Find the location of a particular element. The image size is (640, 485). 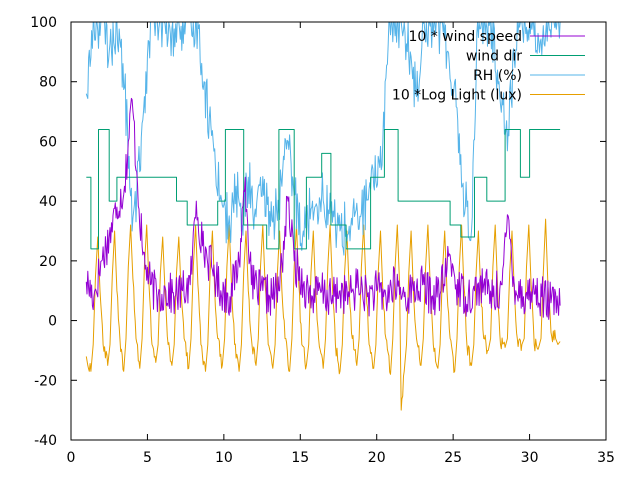

legend-label-1: wind dir is located at coordinates (494, 57).